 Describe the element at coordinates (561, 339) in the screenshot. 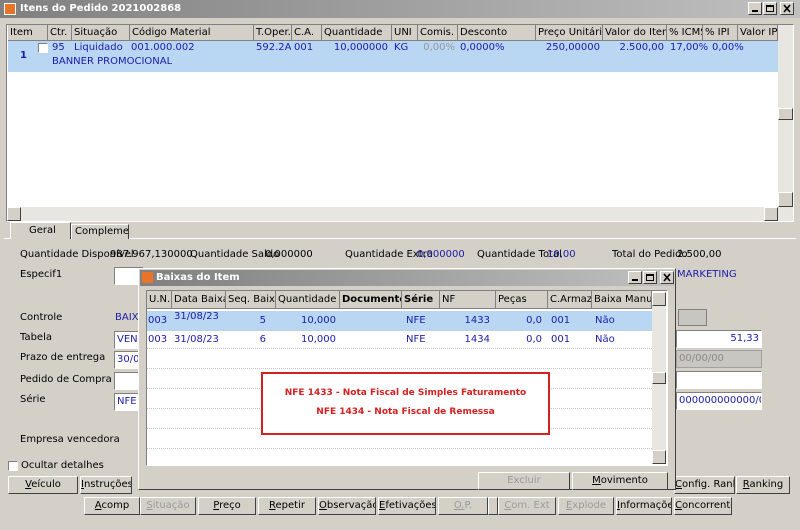

I see `cell-armaz: 001` at that location.